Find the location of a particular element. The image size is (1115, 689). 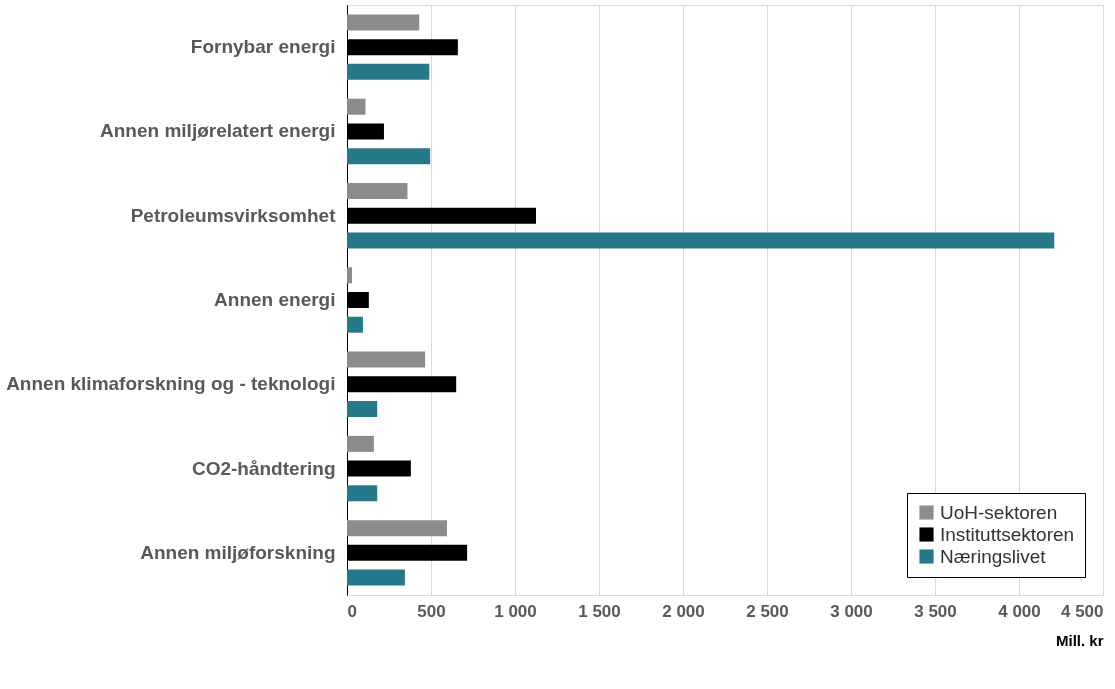

x-tick-label: 2 500 is located at coordinates (767, 611).